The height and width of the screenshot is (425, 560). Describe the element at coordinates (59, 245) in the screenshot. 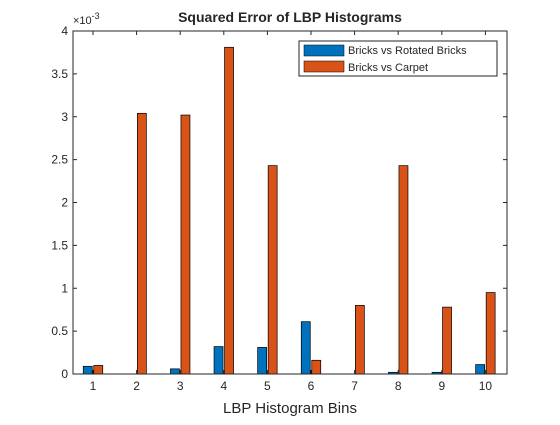

I see `y-tick-label: 1.5` at that location.